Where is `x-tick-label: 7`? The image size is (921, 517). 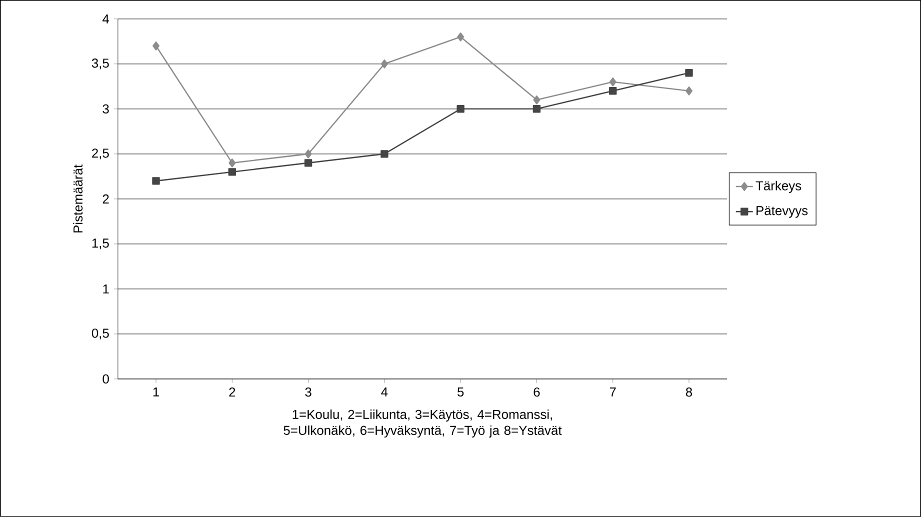
x-tick-label: 7 is located at coordinates (613, 392).